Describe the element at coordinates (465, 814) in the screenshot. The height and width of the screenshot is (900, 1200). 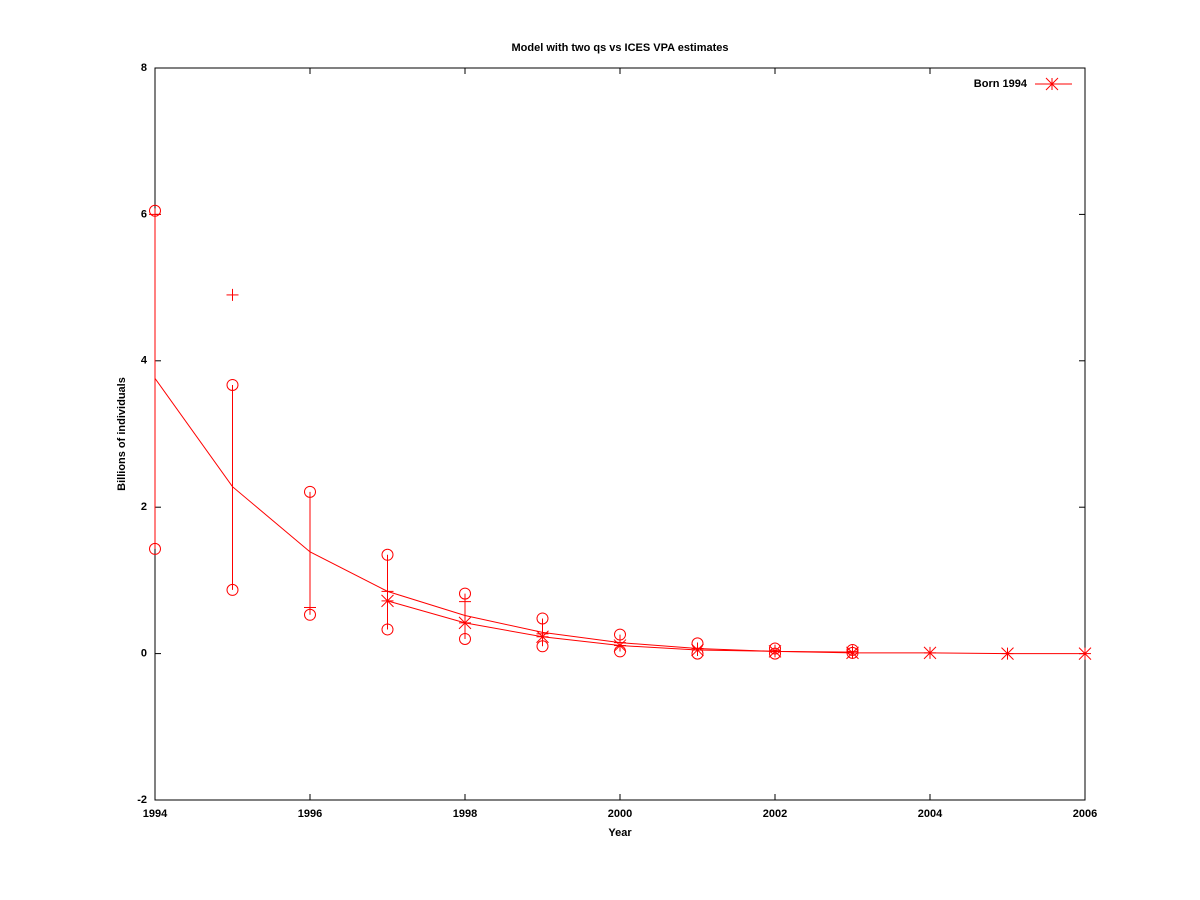
I see `x-tick-label: 1998` at that location.